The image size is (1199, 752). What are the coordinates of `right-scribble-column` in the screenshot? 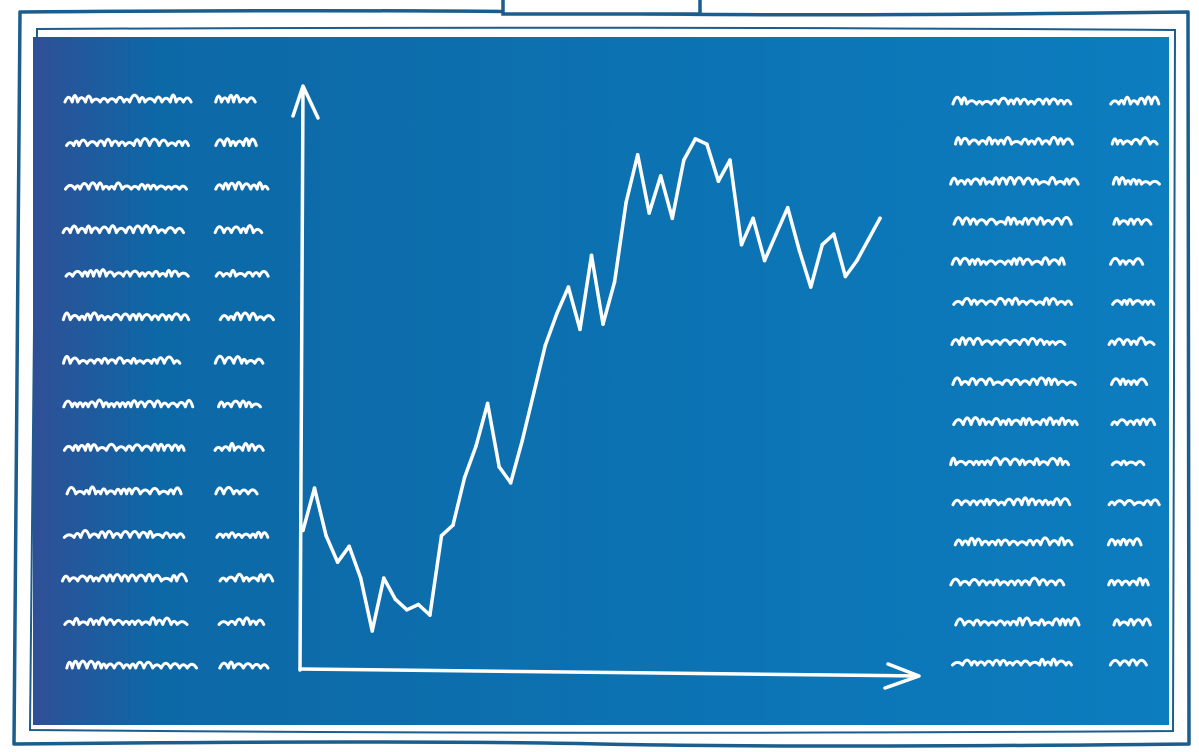 It's located at (1055, 381).